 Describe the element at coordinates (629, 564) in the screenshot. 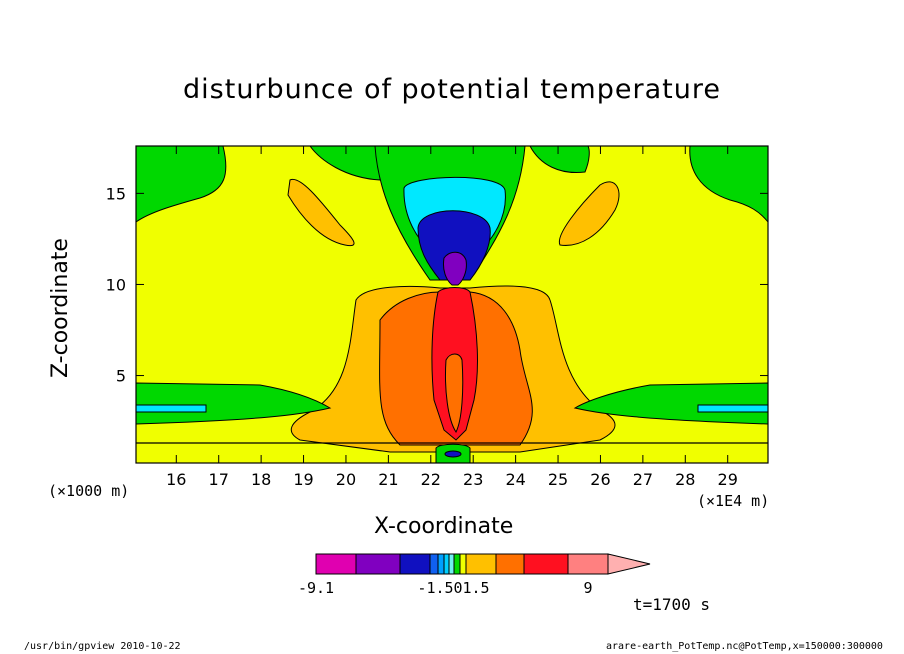

I see `colorbar-arrow` at that location.